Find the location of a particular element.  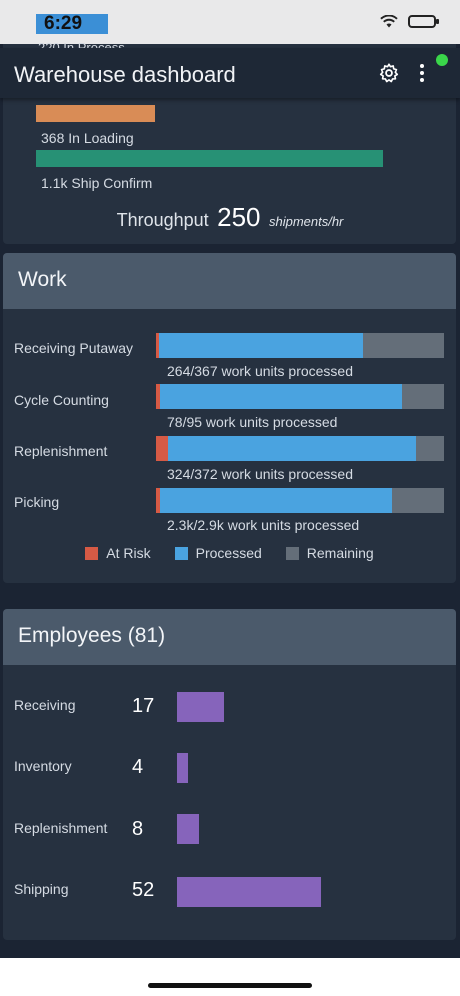

throughput-value: 250 is located at coordinates (239, 217).